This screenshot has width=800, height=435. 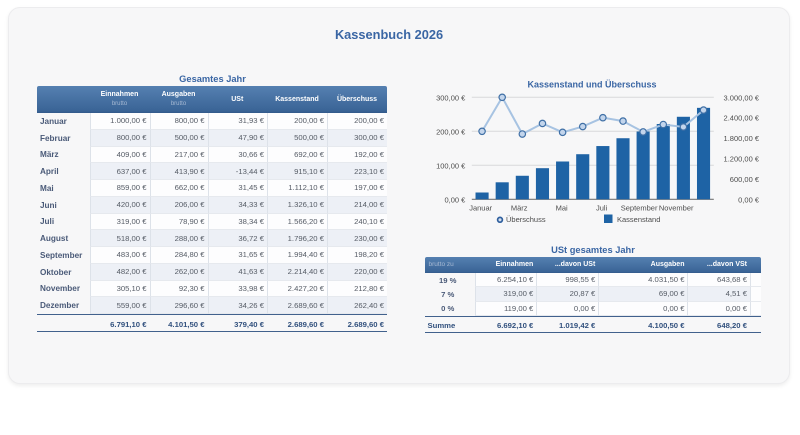 What do you see at coordinates (742, 118) in the screenshot?
I see `svg-text: 2.400,00 €` at bounding box center [742, 118].